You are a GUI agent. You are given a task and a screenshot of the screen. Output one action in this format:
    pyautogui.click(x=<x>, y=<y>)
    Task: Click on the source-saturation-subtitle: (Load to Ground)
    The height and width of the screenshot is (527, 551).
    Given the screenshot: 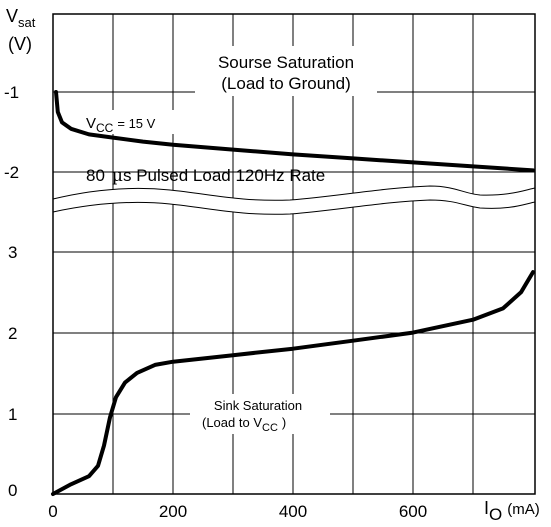 What is the action you would take?
    pyautogui.click(x=285, y=83)
    